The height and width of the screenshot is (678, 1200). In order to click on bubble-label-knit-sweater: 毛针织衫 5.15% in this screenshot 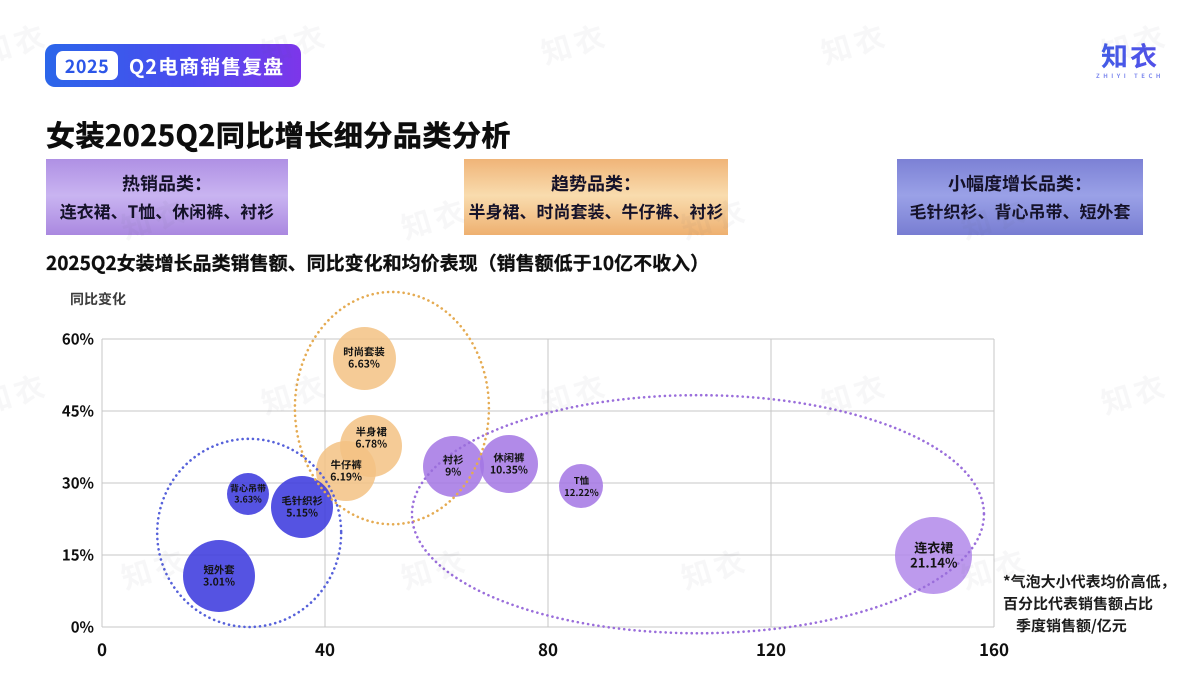, I will do `click(302, 506)`.